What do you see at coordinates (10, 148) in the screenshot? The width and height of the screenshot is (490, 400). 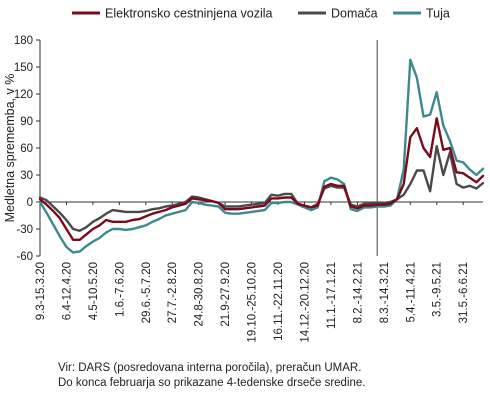 I see `y-axis-label: Medletna sprememba, v %` at bounding box center [10, 148].